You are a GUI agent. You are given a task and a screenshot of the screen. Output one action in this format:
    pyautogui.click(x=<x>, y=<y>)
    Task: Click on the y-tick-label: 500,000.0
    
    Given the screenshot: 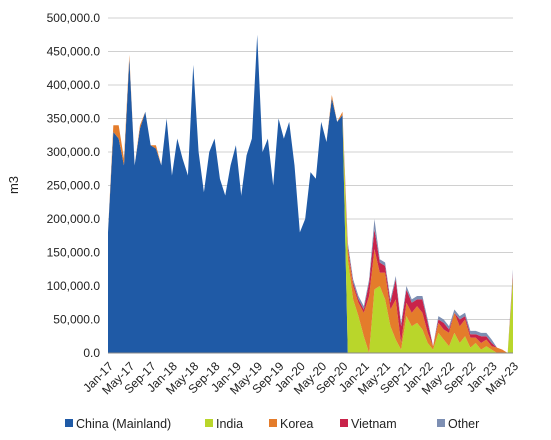 What is the action you would take?
    pyautogui.click(x=74, y=18)
    